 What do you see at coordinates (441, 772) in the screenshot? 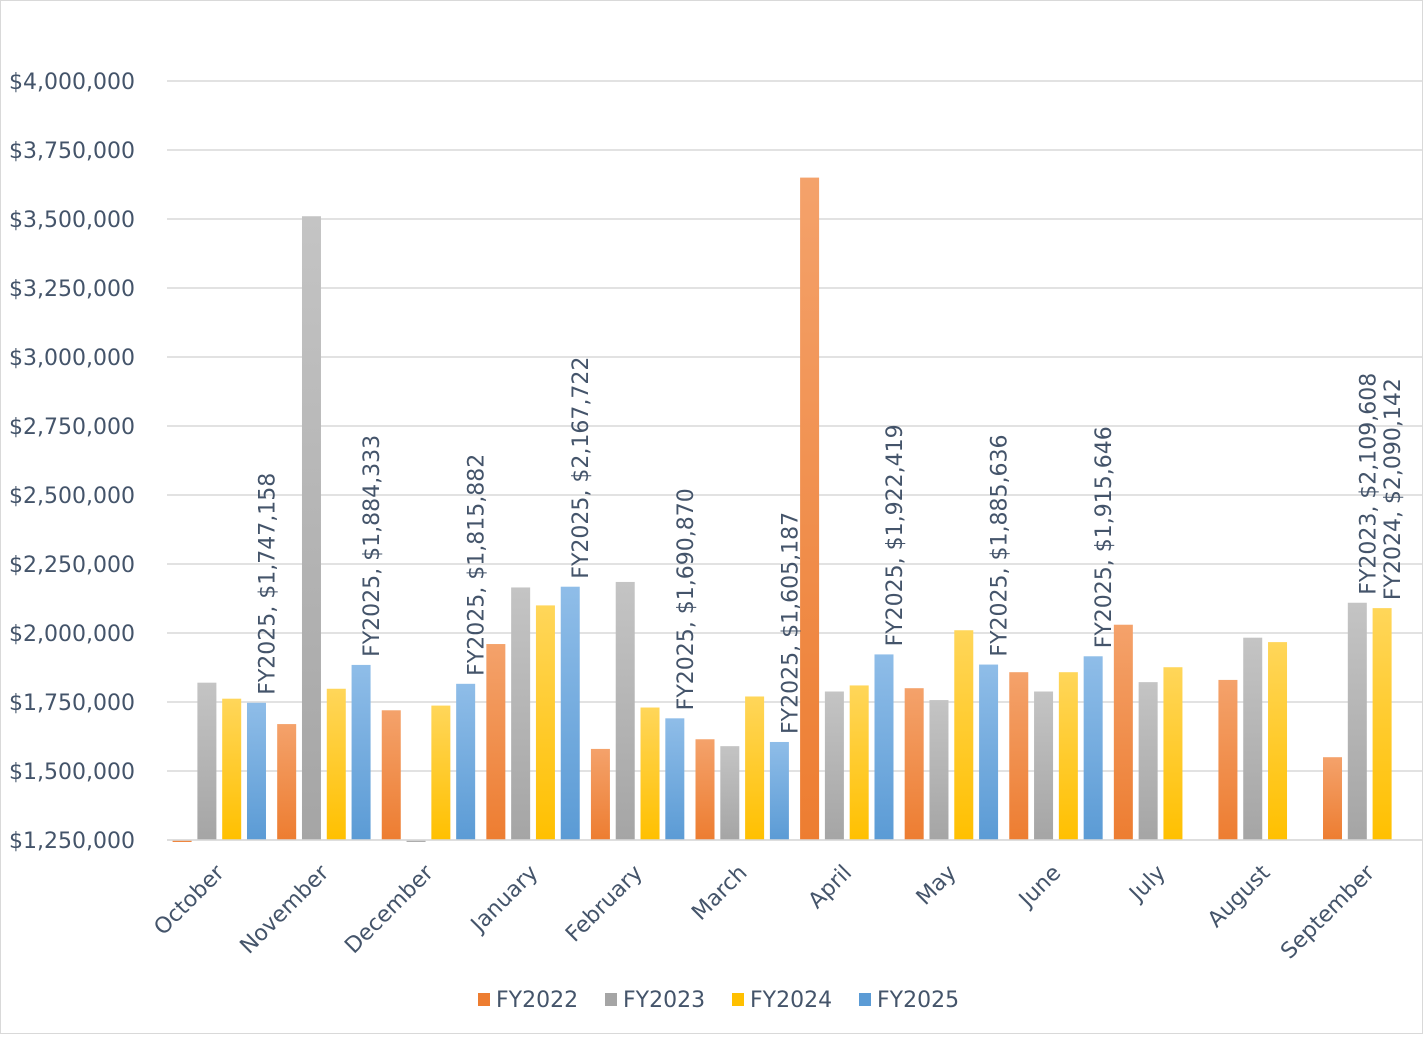
I see `bar-fy2024-december` at bounding box center [441, 772].